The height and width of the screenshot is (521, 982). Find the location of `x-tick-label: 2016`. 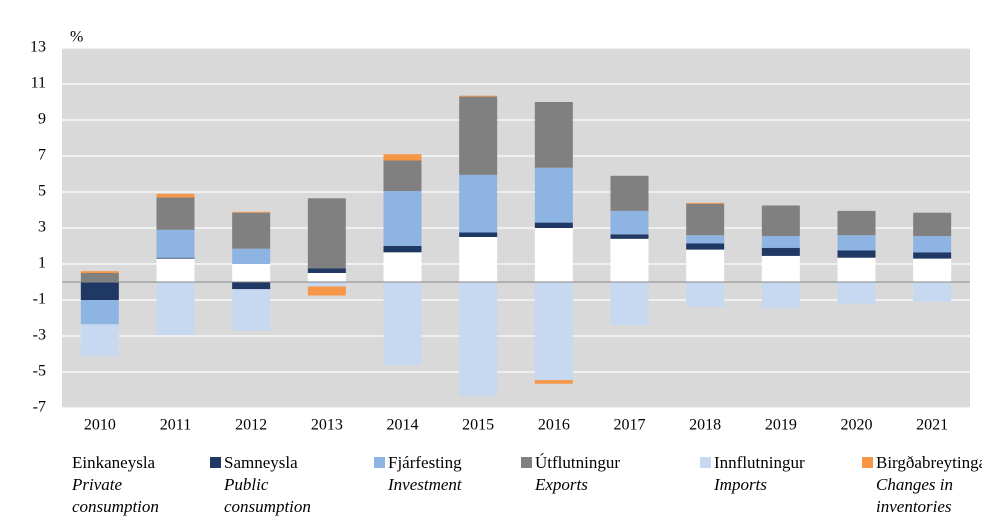

x-tick-label: 2016 is located at coordinates (554, 425).